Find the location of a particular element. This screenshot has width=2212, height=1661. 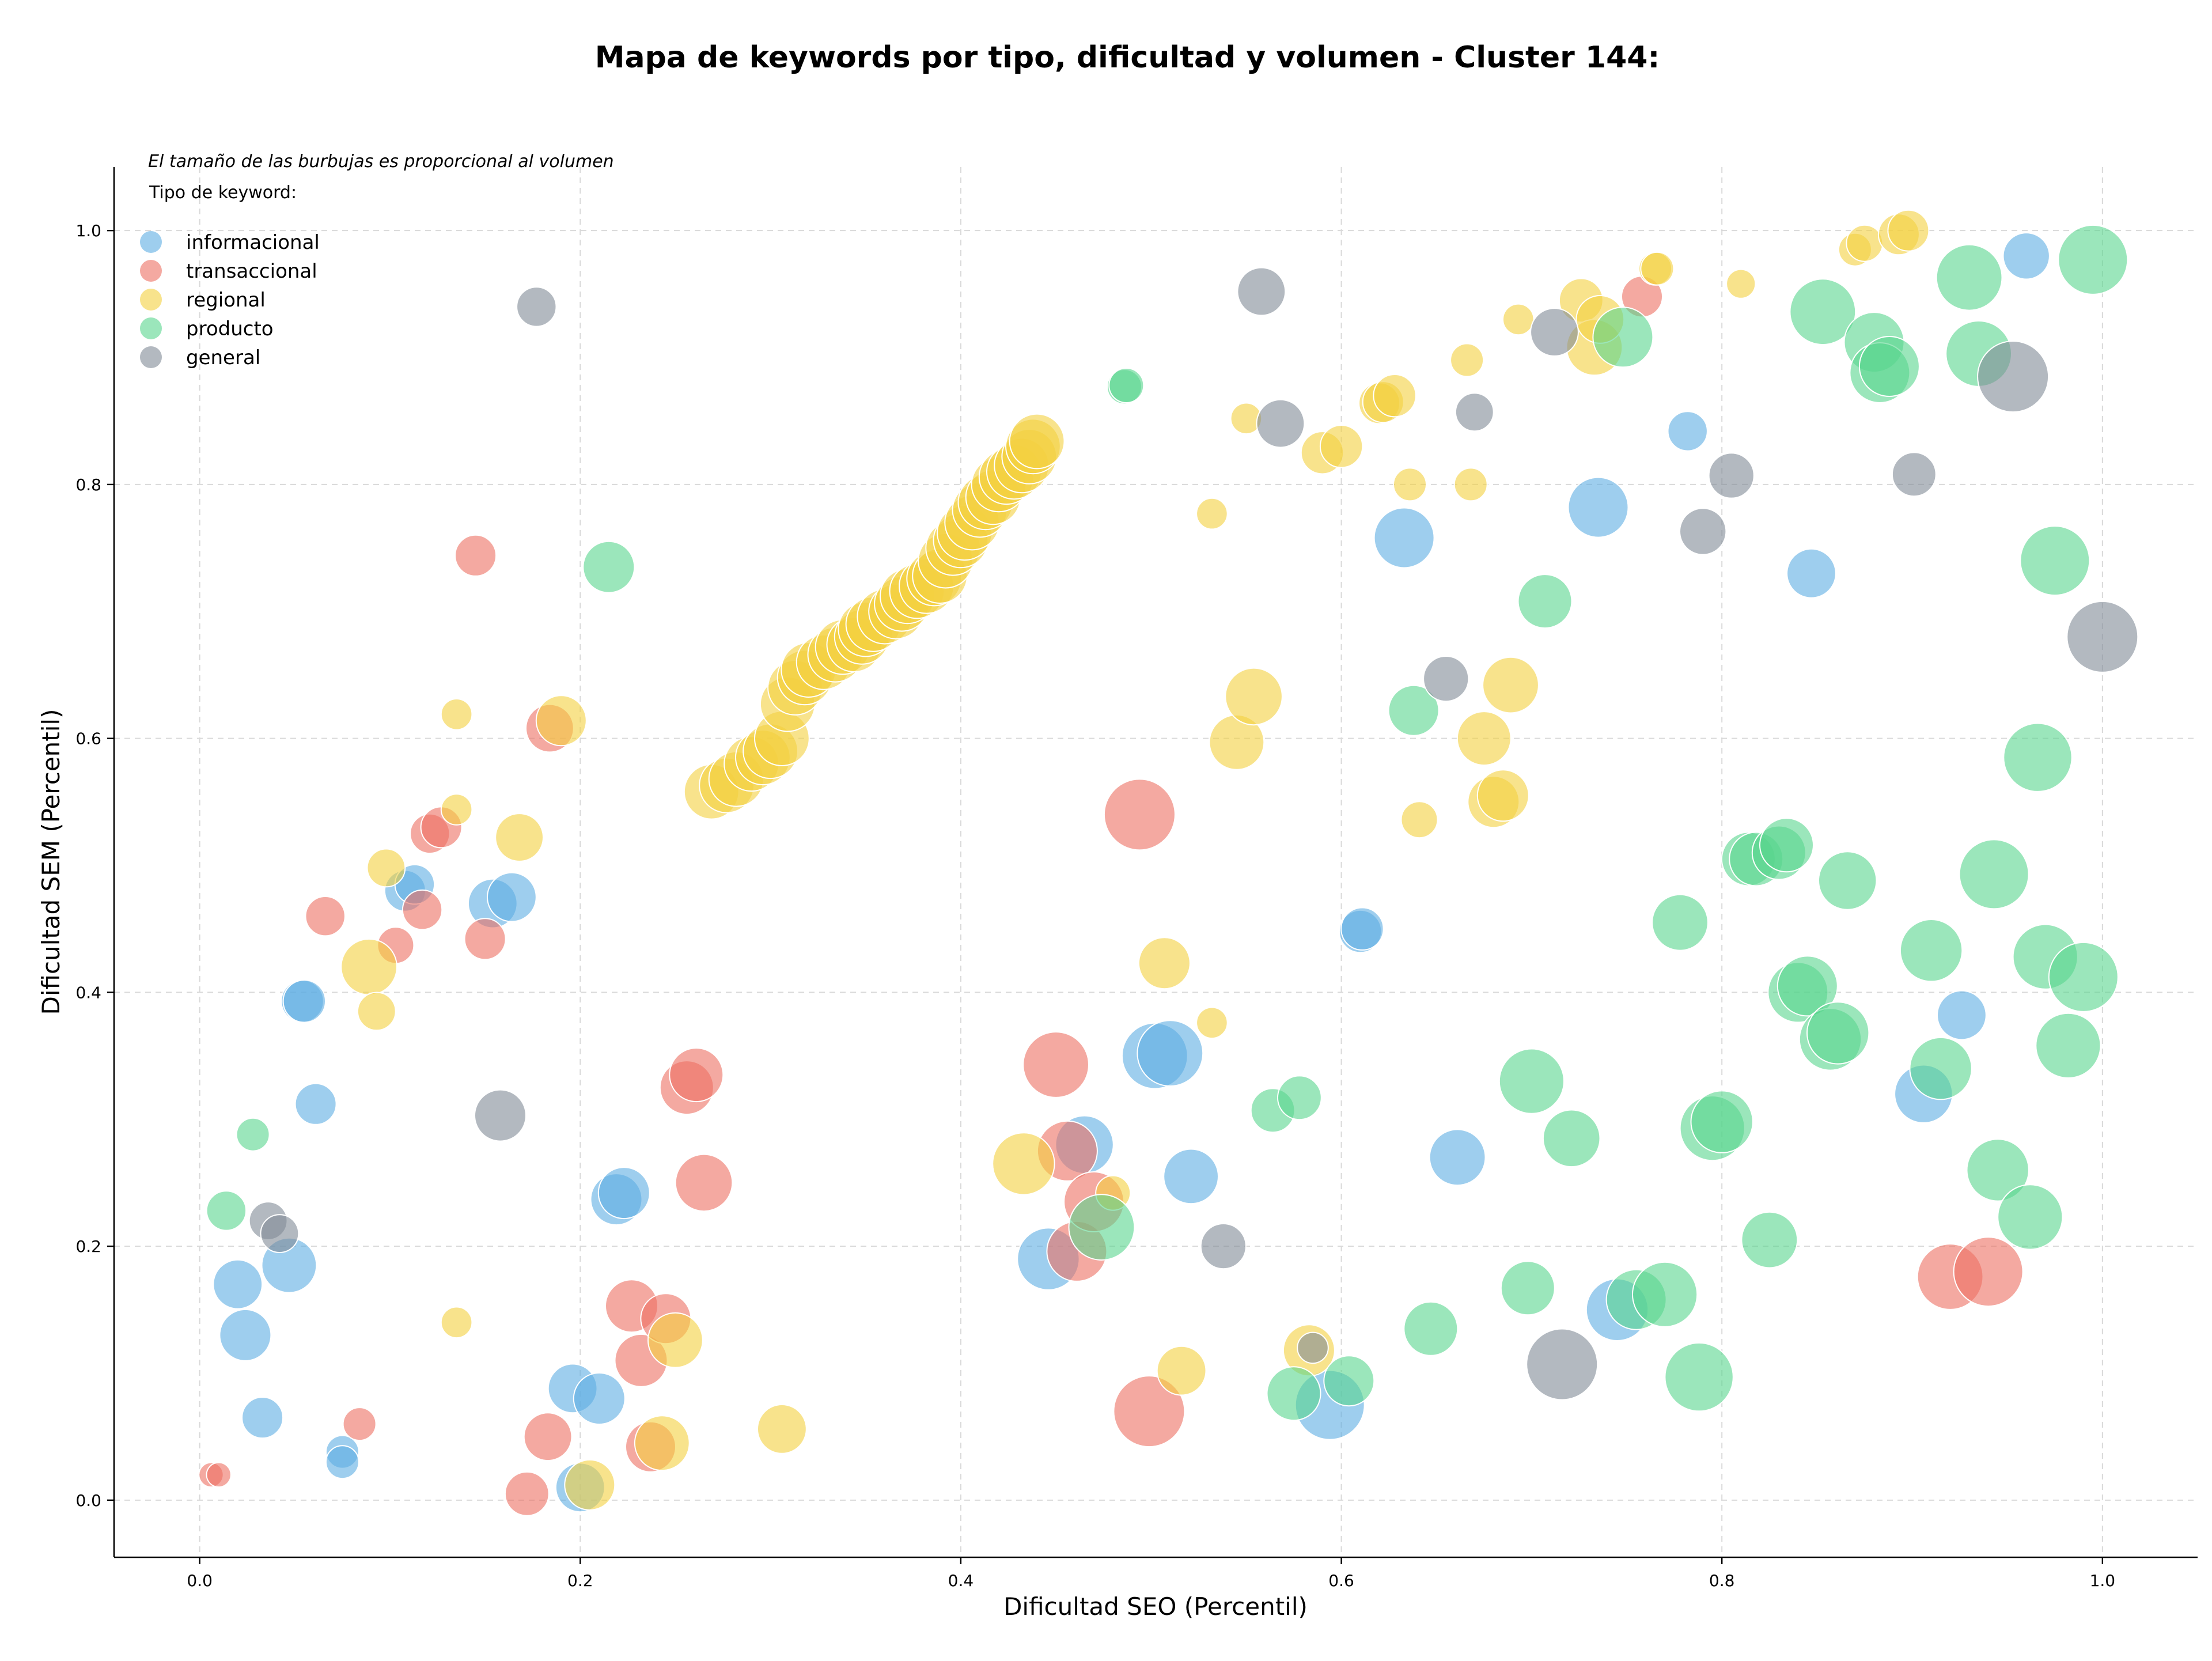

legend-marker-regional is located at coordinates (151, 300).